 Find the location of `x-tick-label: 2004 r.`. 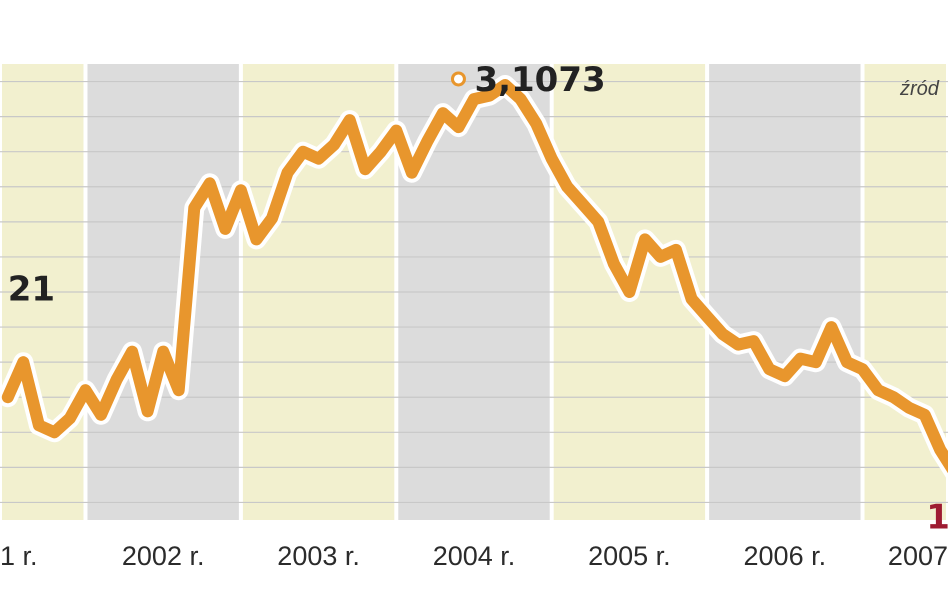

x-tick-label: 2004 r. is located at coordinates (474, 556).